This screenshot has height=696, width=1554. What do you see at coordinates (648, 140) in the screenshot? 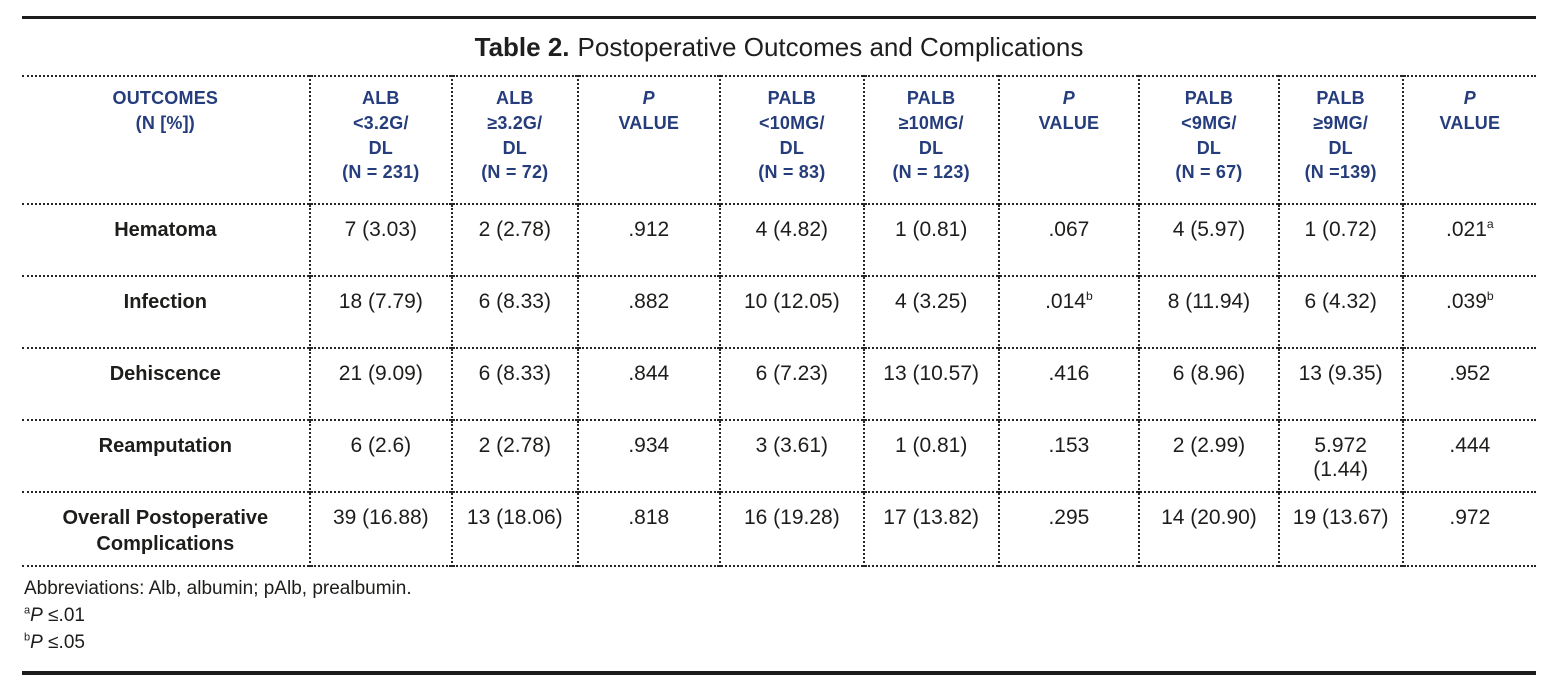
I see `column-header-p-value-1: P VALUE` at bounding box center [648, 140].